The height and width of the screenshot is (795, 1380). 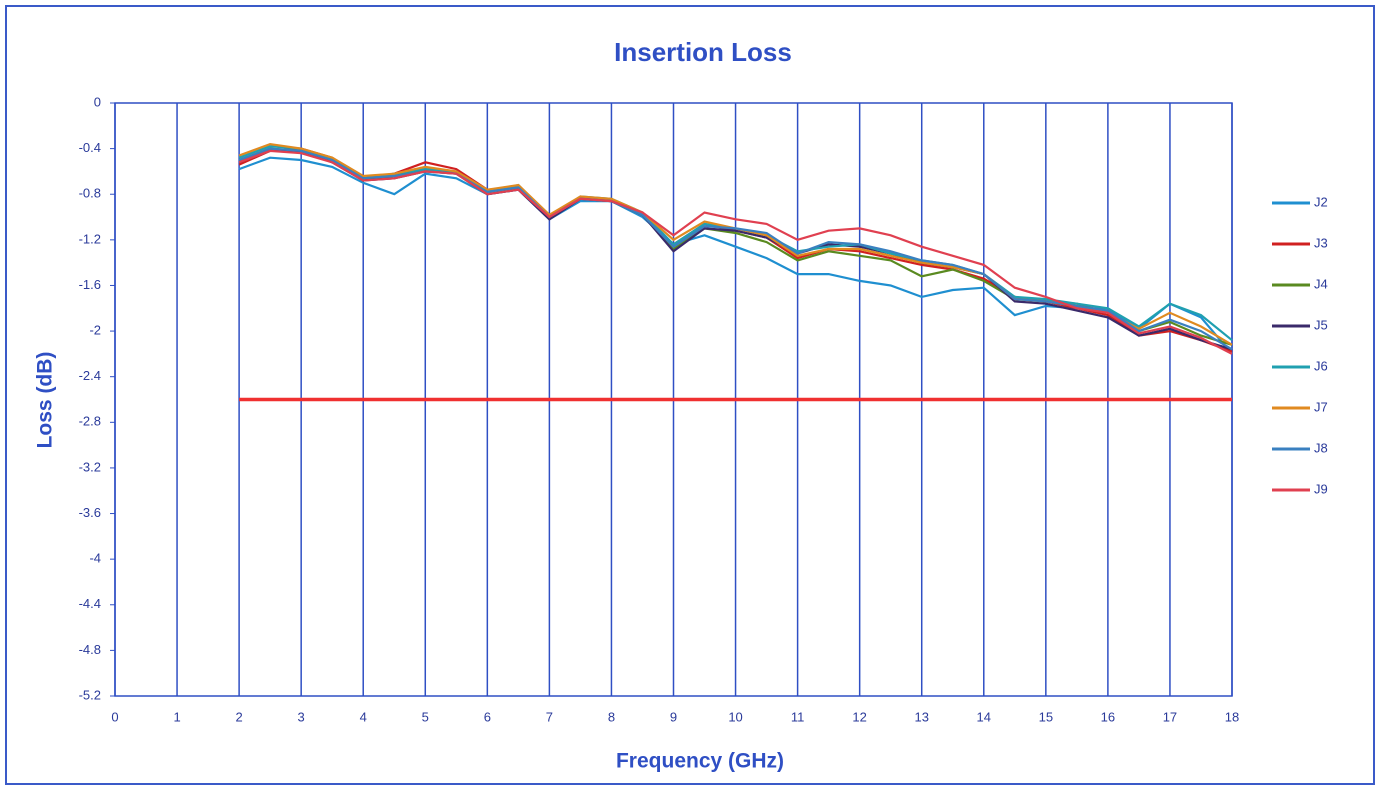 I want to click on y-tick-label: -5.2, so click(x=90, y=694).